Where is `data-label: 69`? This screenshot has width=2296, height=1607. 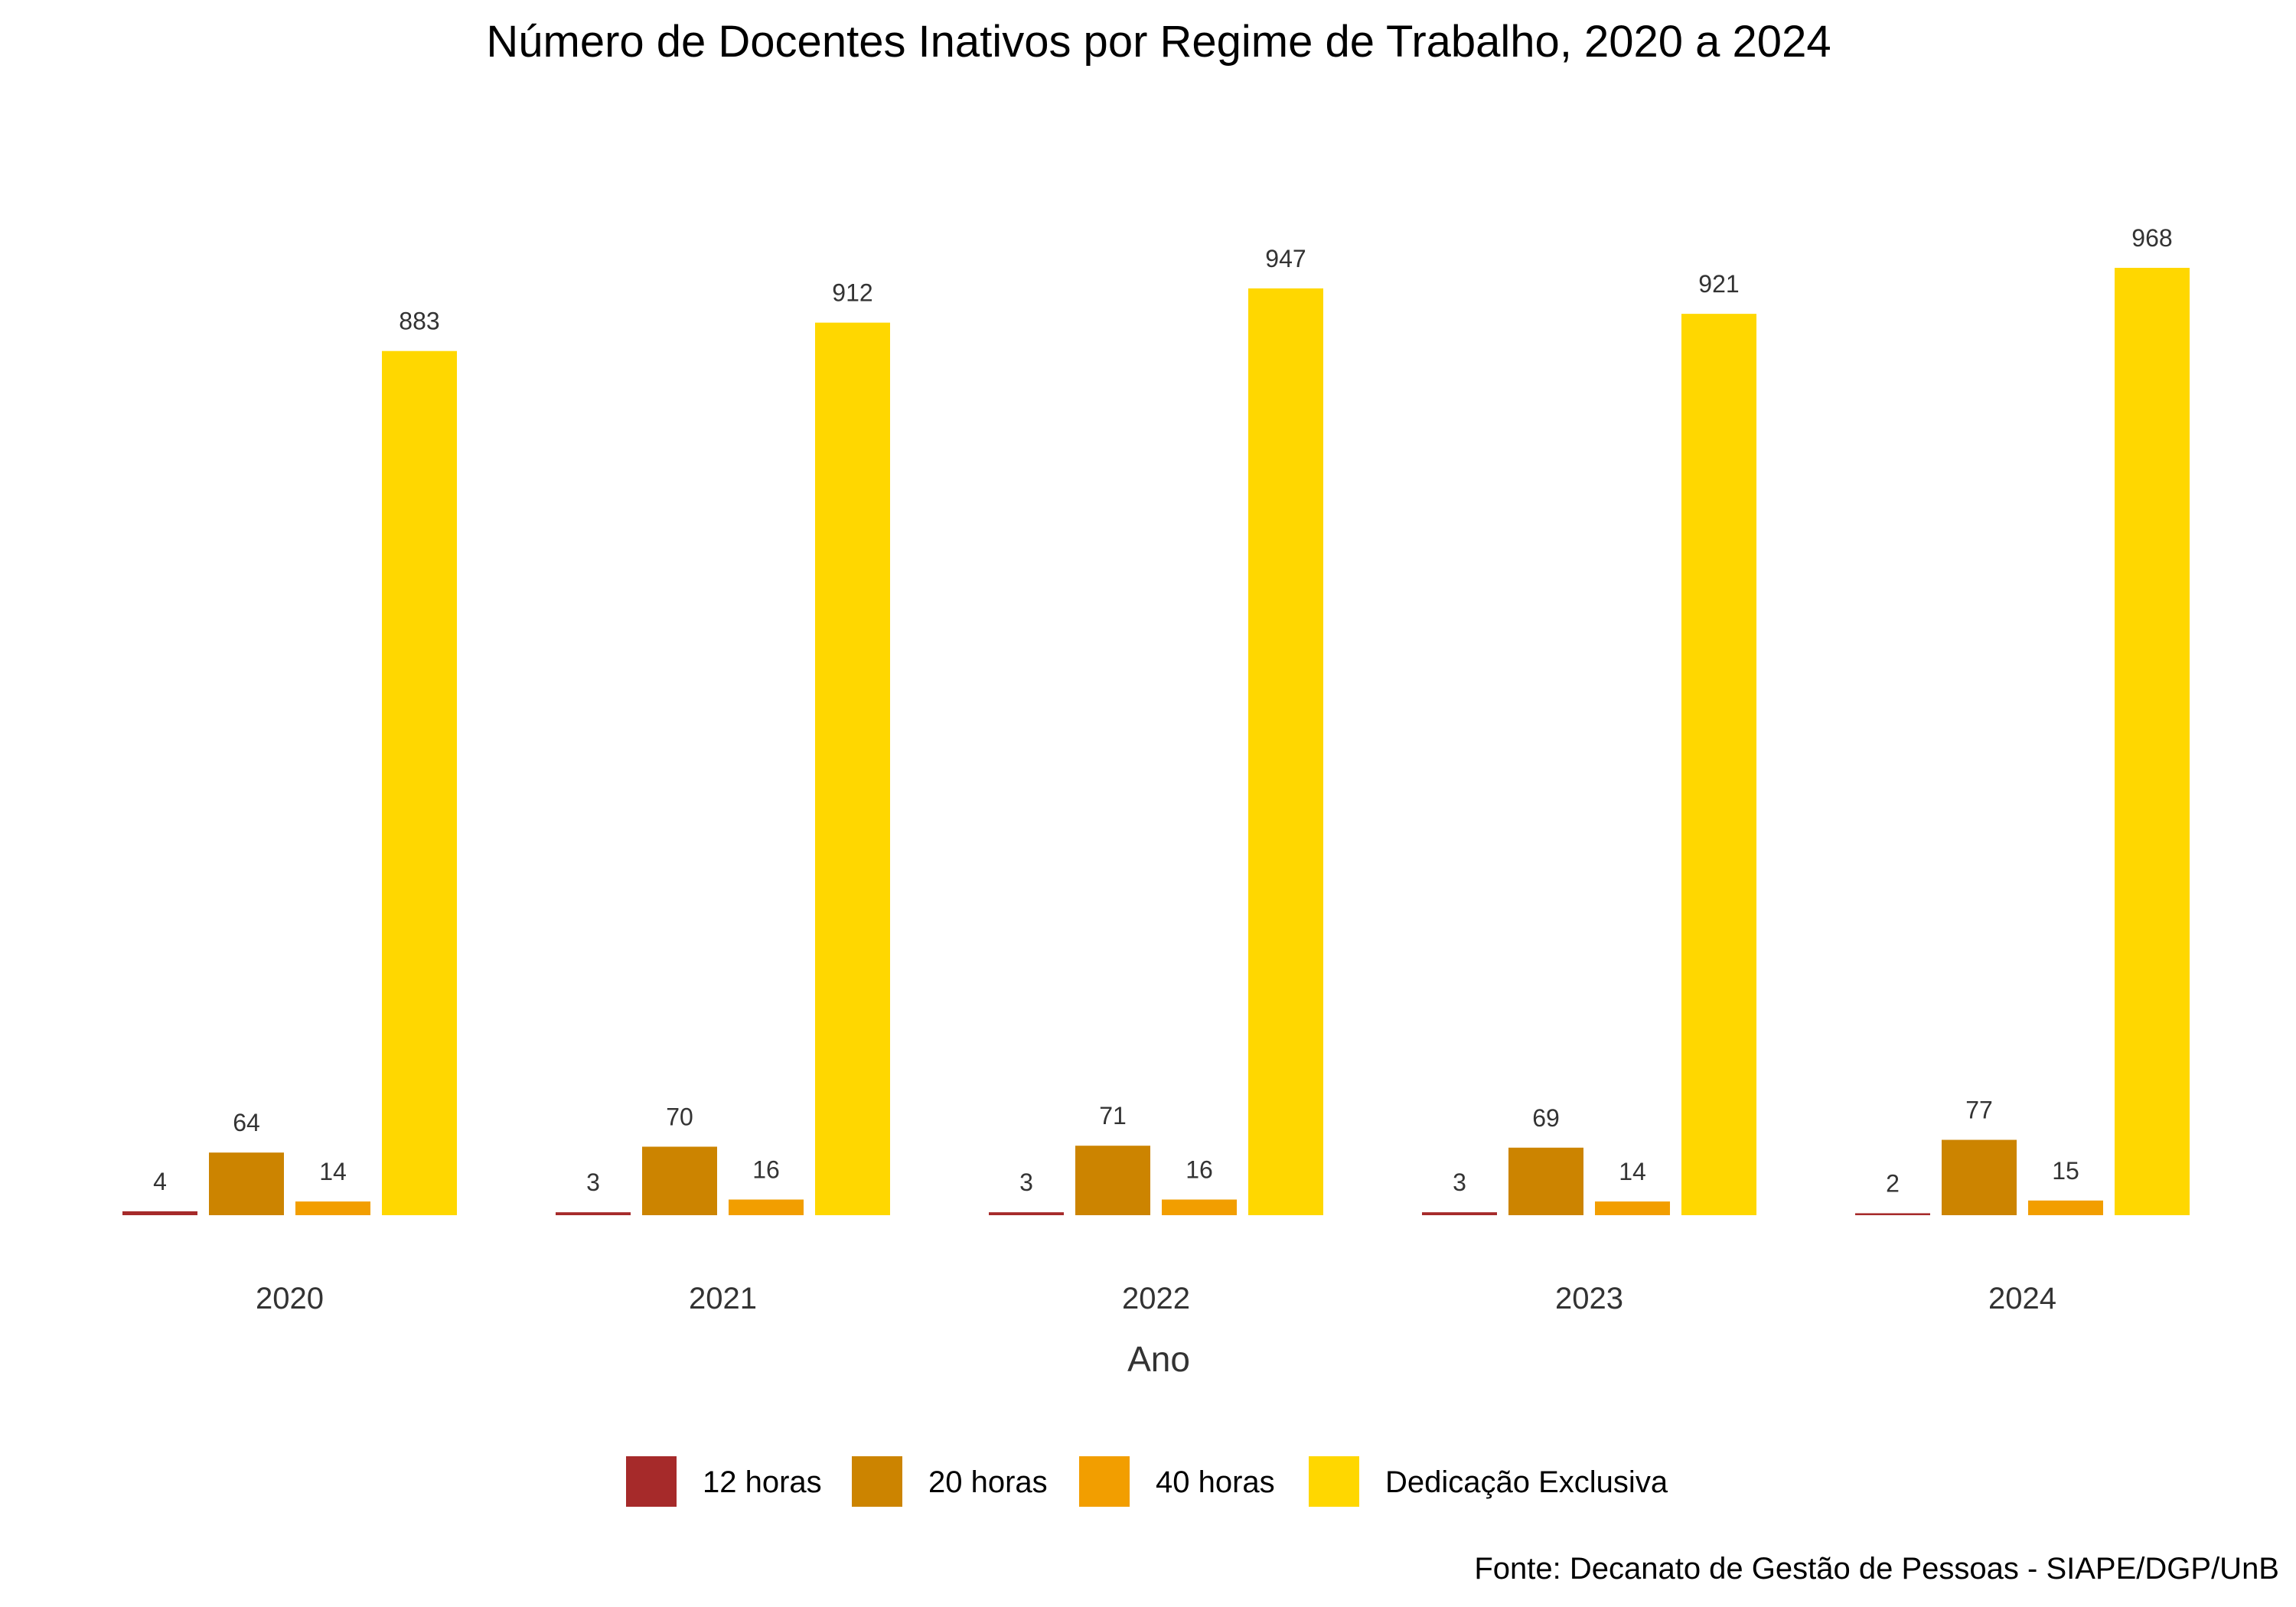 data-label: 69 is located at coordinates (1546, 1118).